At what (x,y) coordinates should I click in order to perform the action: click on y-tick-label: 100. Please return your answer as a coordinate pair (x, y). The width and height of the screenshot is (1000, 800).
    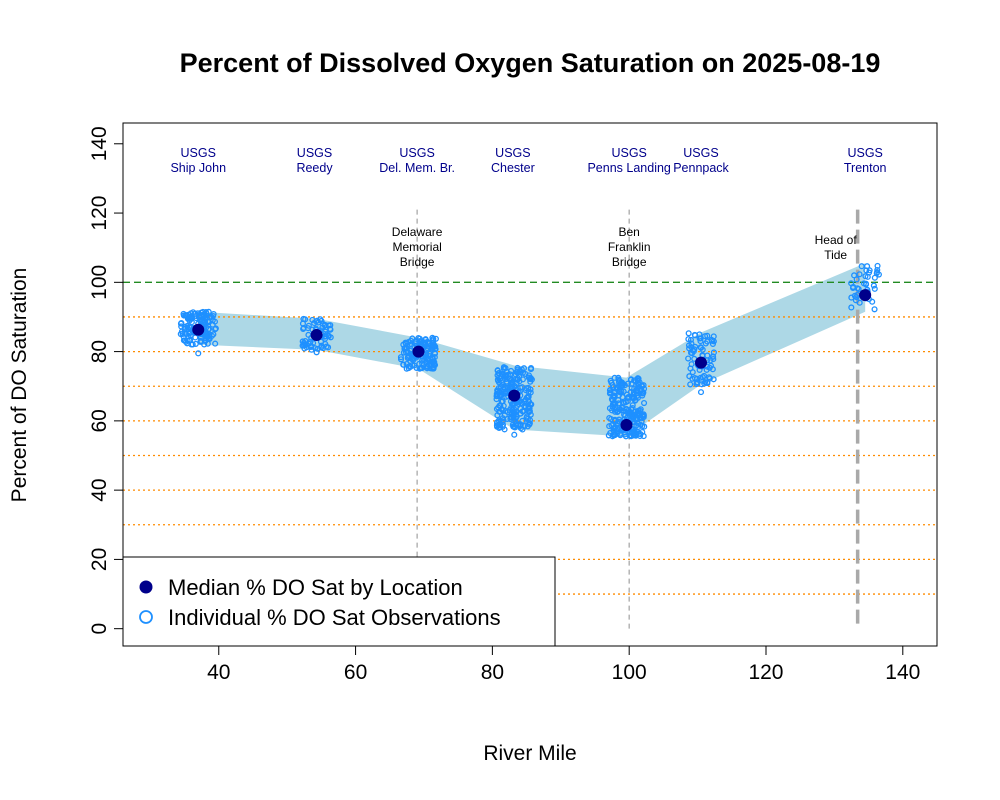
    Looking at the image, I should click on (99, 282).